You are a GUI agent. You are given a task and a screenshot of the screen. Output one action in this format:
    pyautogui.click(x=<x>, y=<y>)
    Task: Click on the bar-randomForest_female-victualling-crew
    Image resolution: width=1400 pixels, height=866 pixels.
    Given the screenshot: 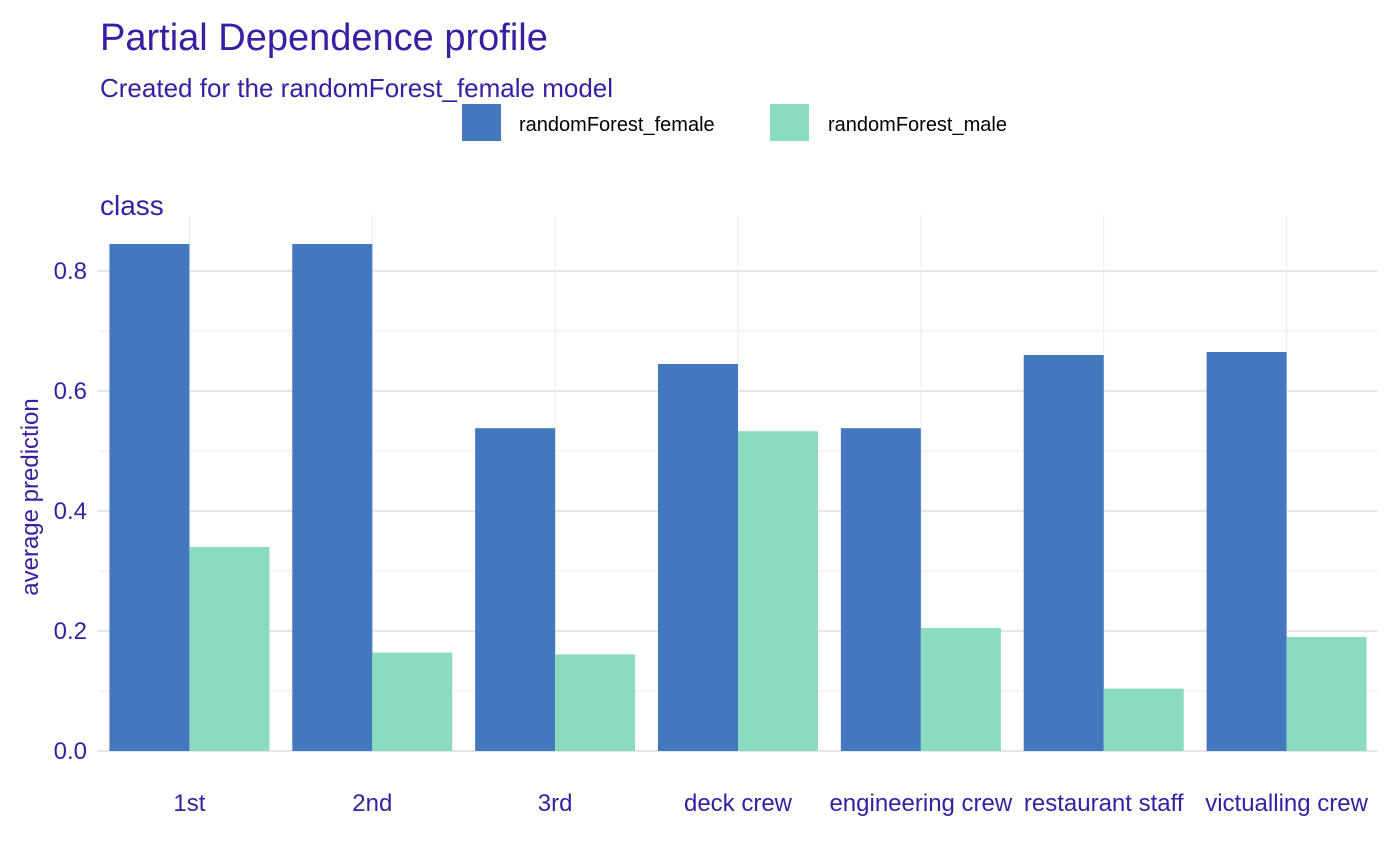 What is the action you would take?
    pyautogui.click(x=1246, y=551)
    